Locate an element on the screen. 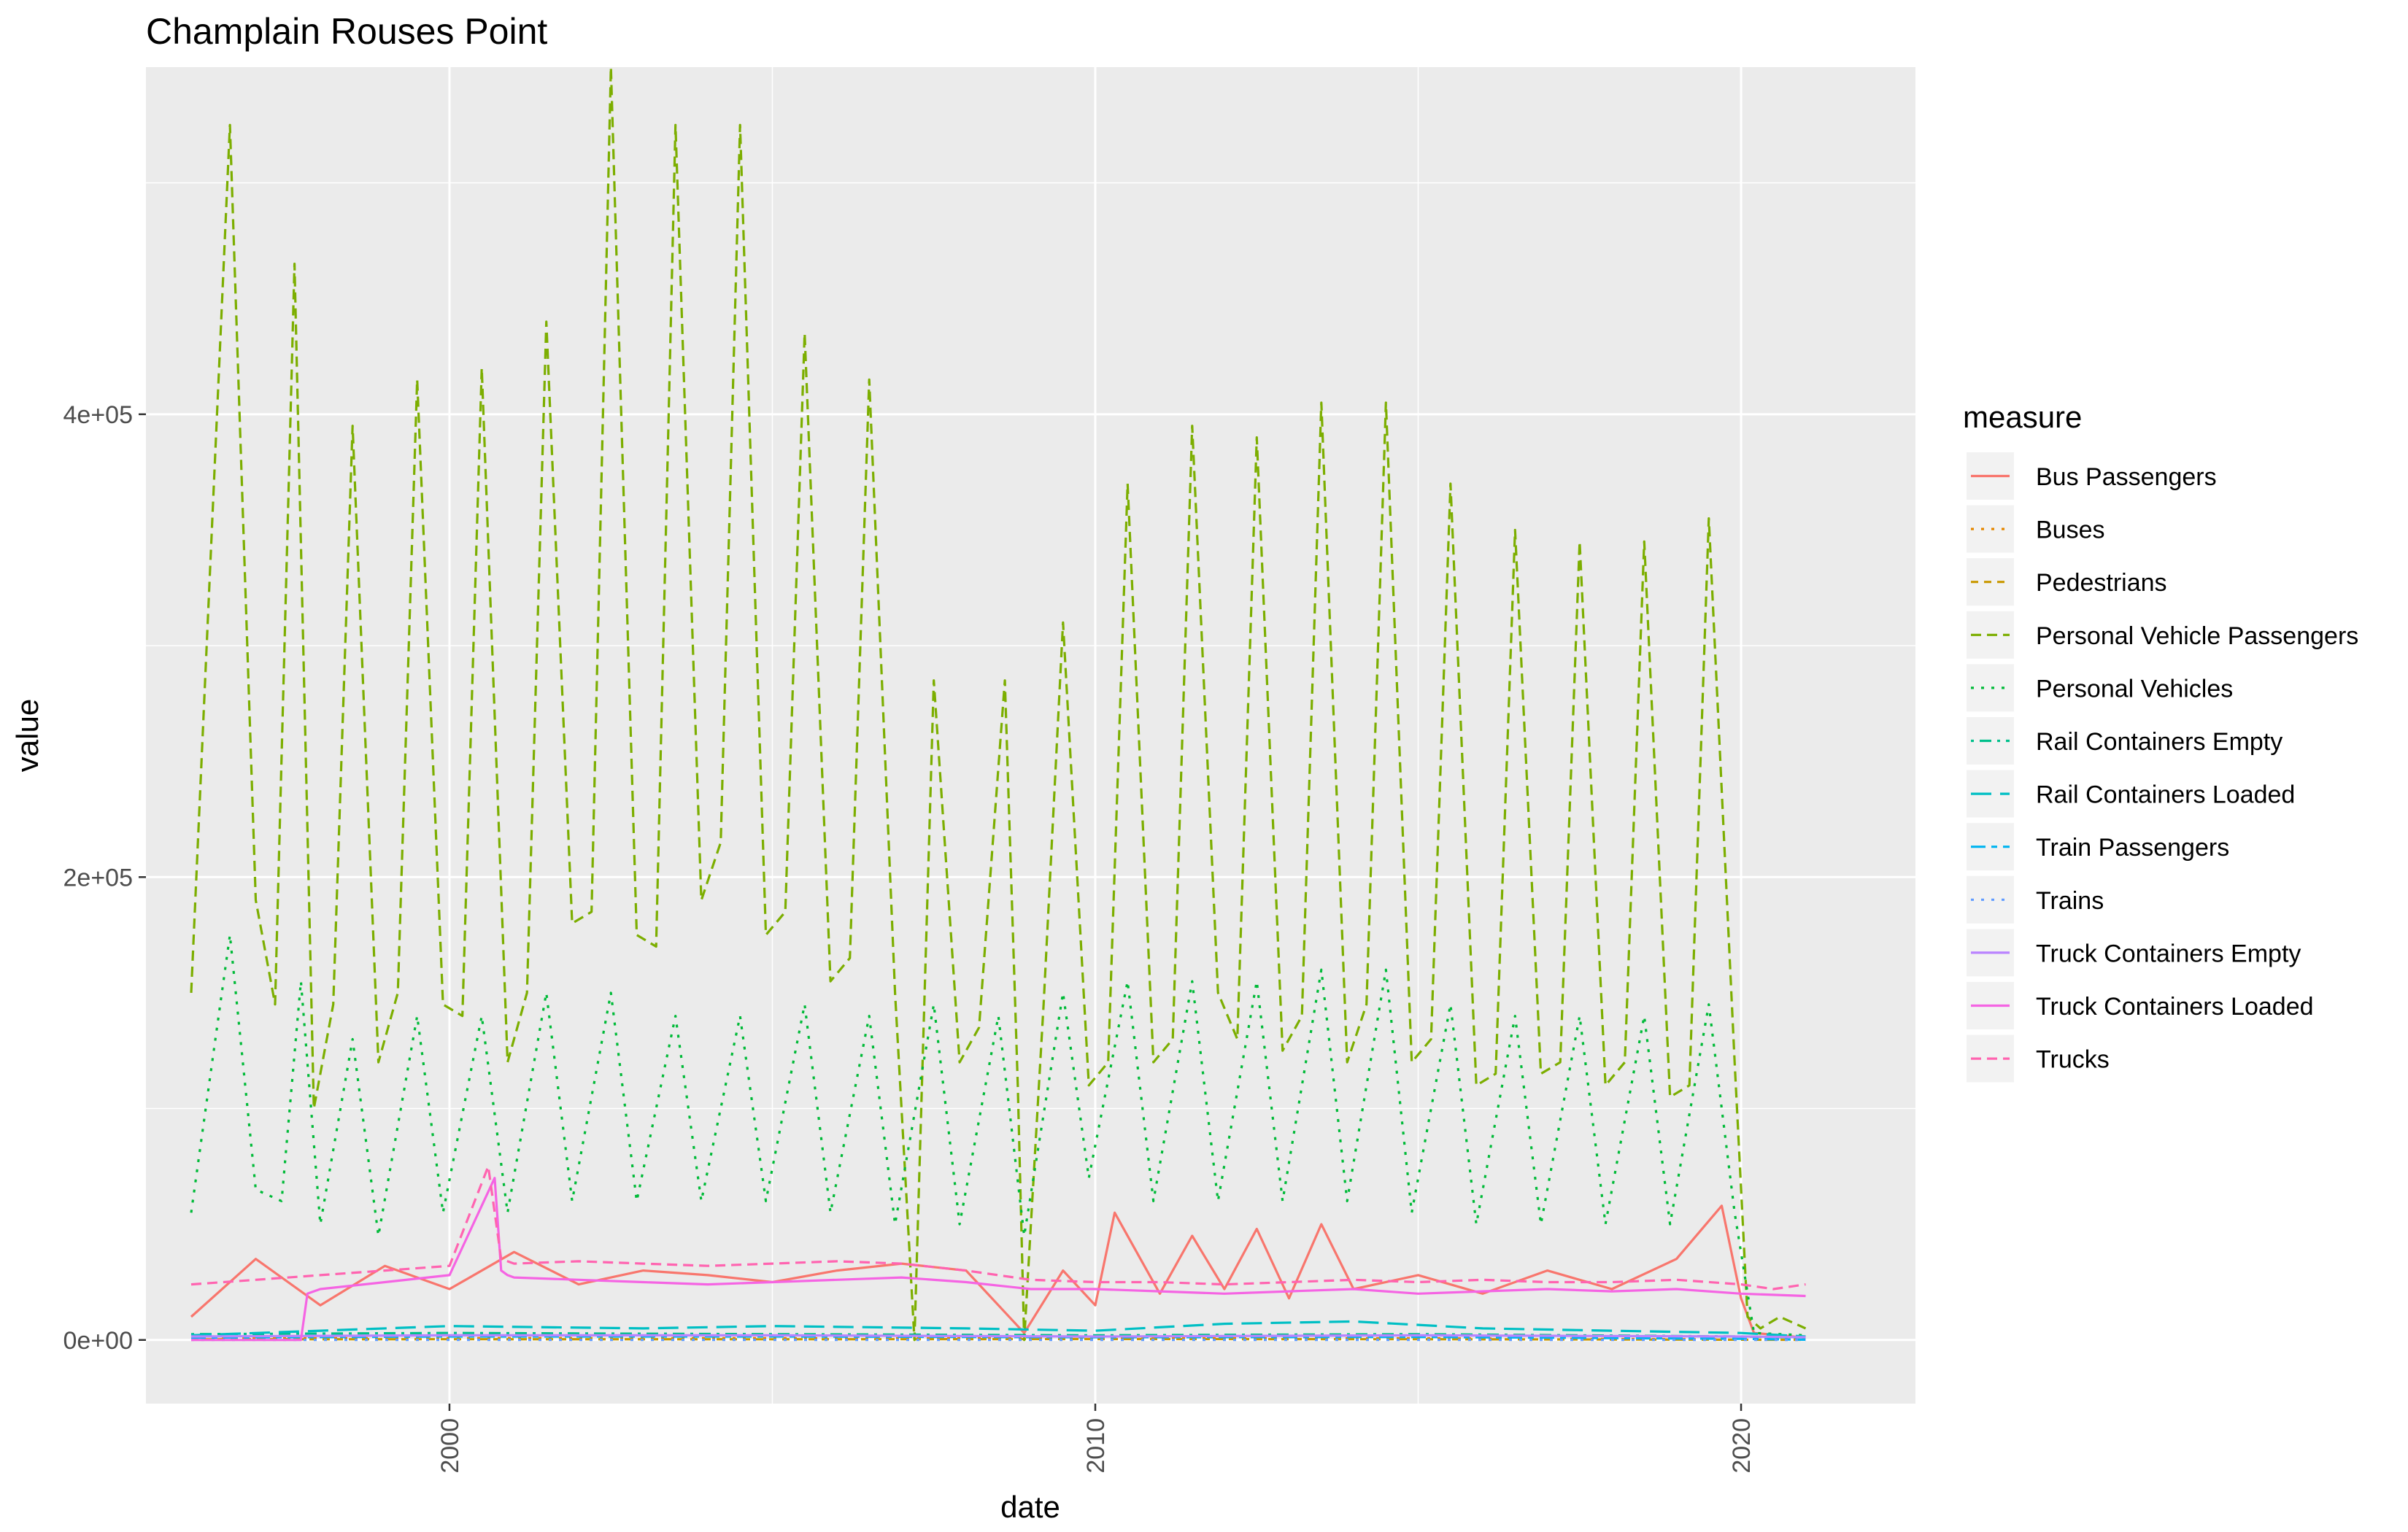  x-axis-title: date is located at coordinates (1030, 1507).